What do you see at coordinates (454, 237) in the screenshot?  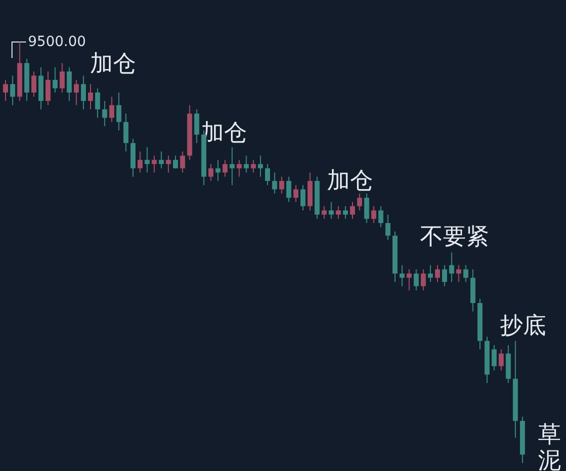 I see `annotation: 不要紧` at bounding box center [454, 237].